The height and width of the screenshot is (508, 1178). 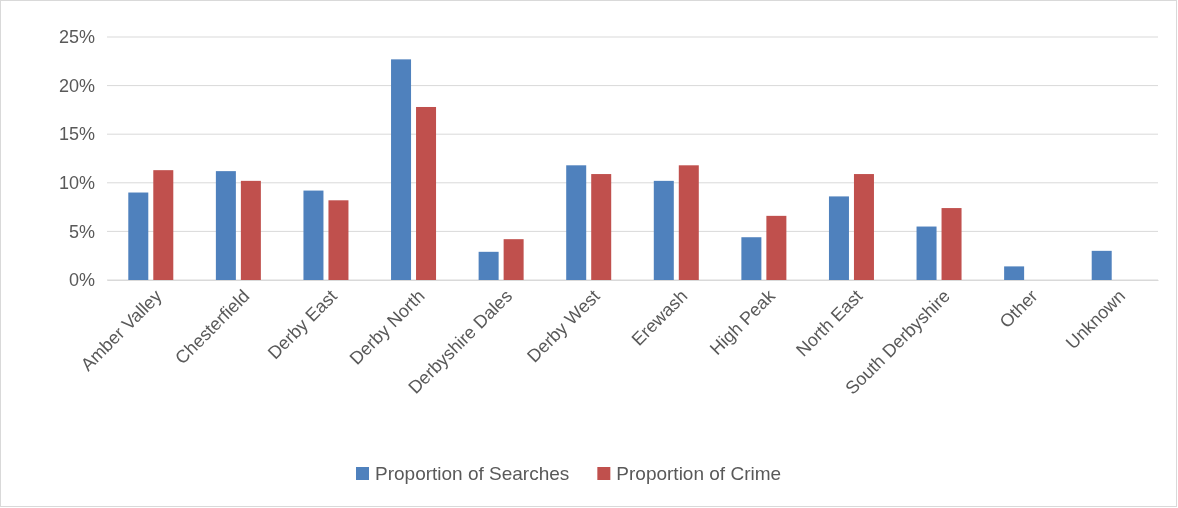 I want to click on y-tick-label: 20%, so click(x=76, y=85).